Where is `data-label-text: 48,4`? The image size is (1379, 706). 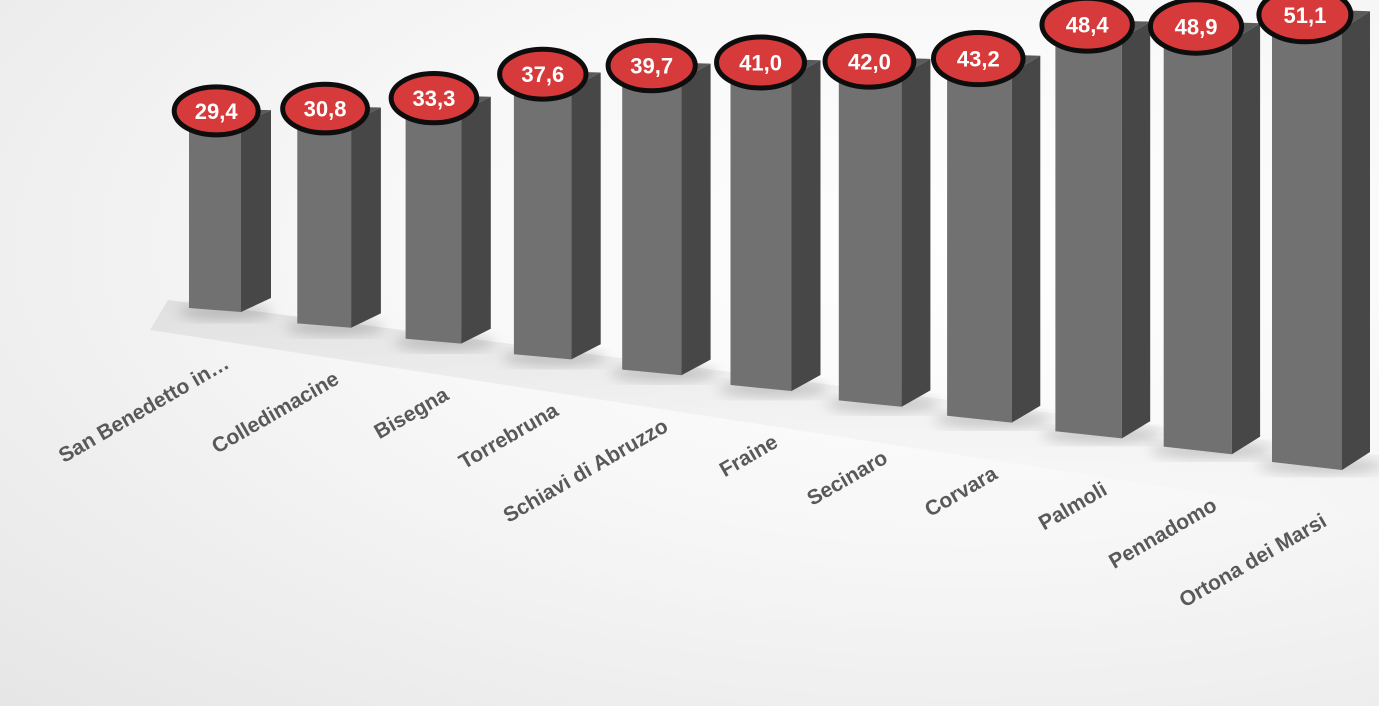 data-label-text: 48,4 is located at coordinates (1088, 25).